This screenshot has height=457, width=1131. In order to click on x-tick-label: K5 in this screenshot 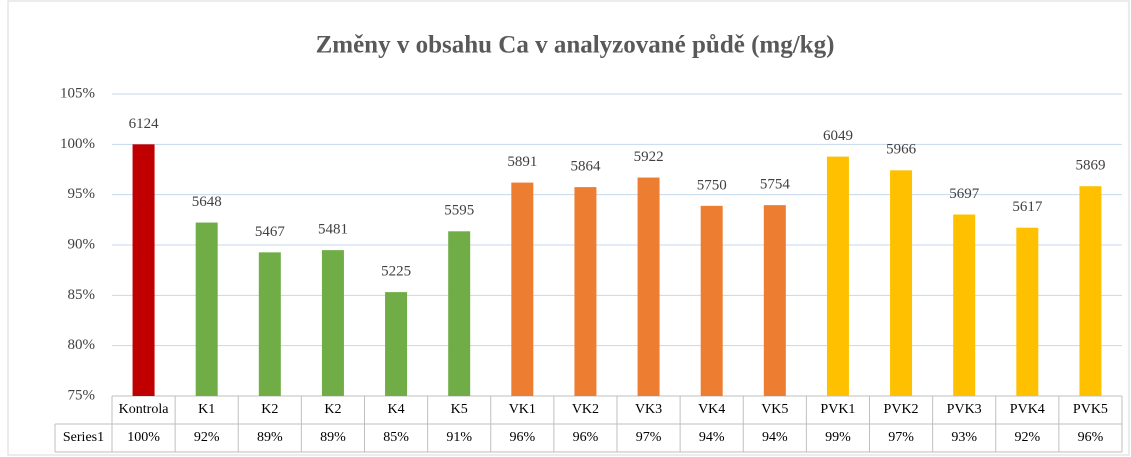, I will do `click(459, 409)`.